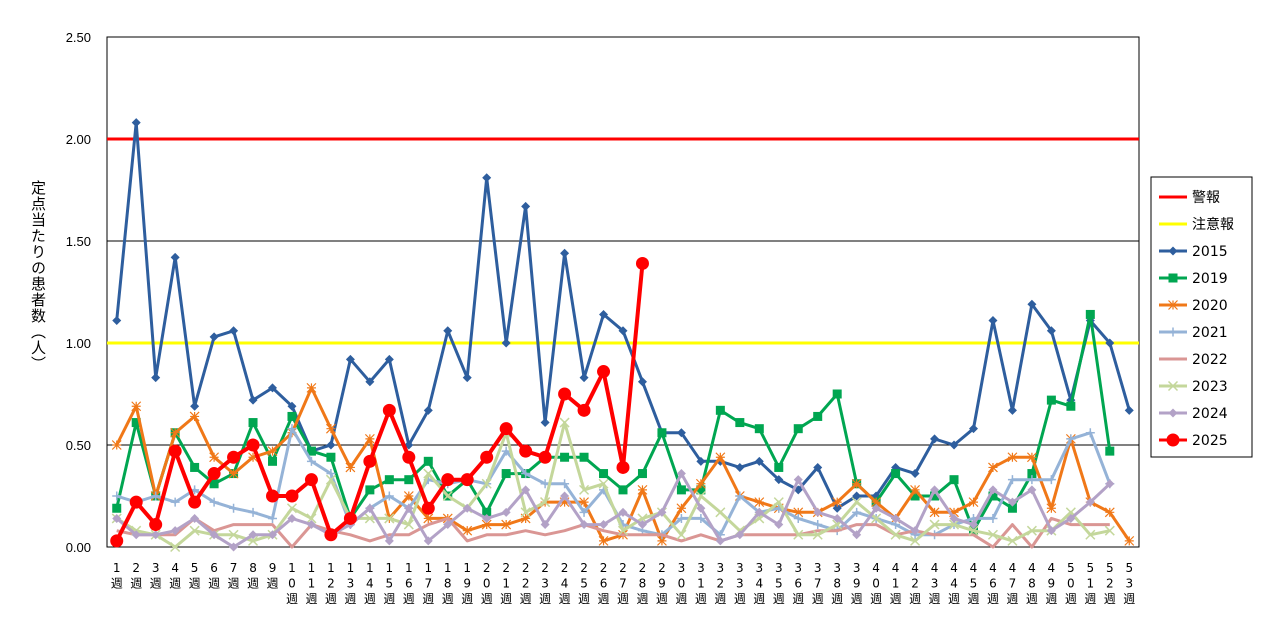  I want to click on legend-label: 2021, so click(1210, 333).